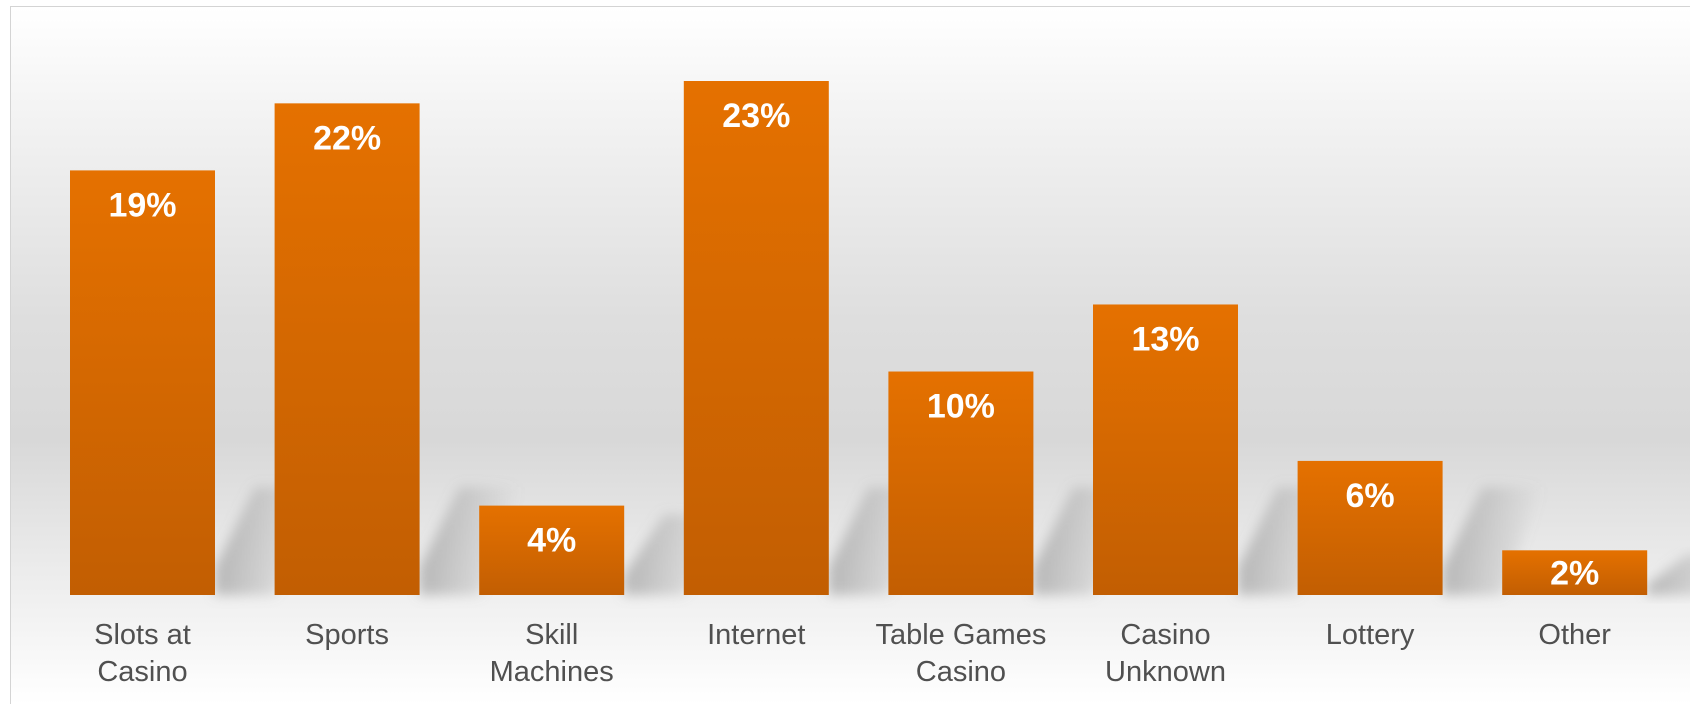  What do you see at coordinates (347, 635) in the screenshot?
I see `category-tick-label: Sports` at bounding box center [347, 635].